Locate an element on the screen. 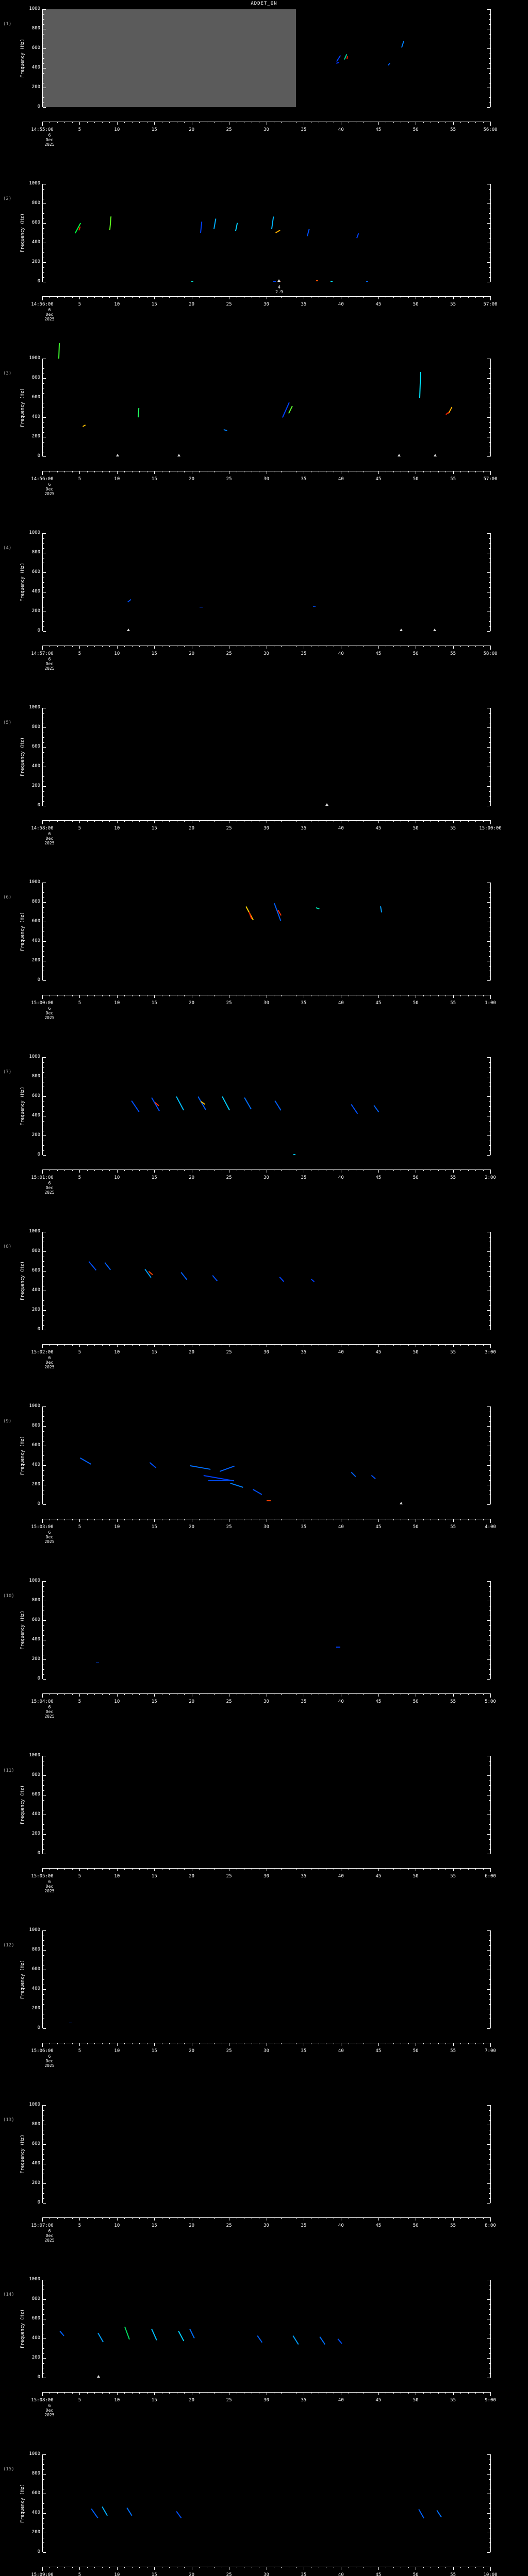 The height and width of the screenshot is (2576, 528). y-tick-label: 0 is located at coordinates (38, 1154).